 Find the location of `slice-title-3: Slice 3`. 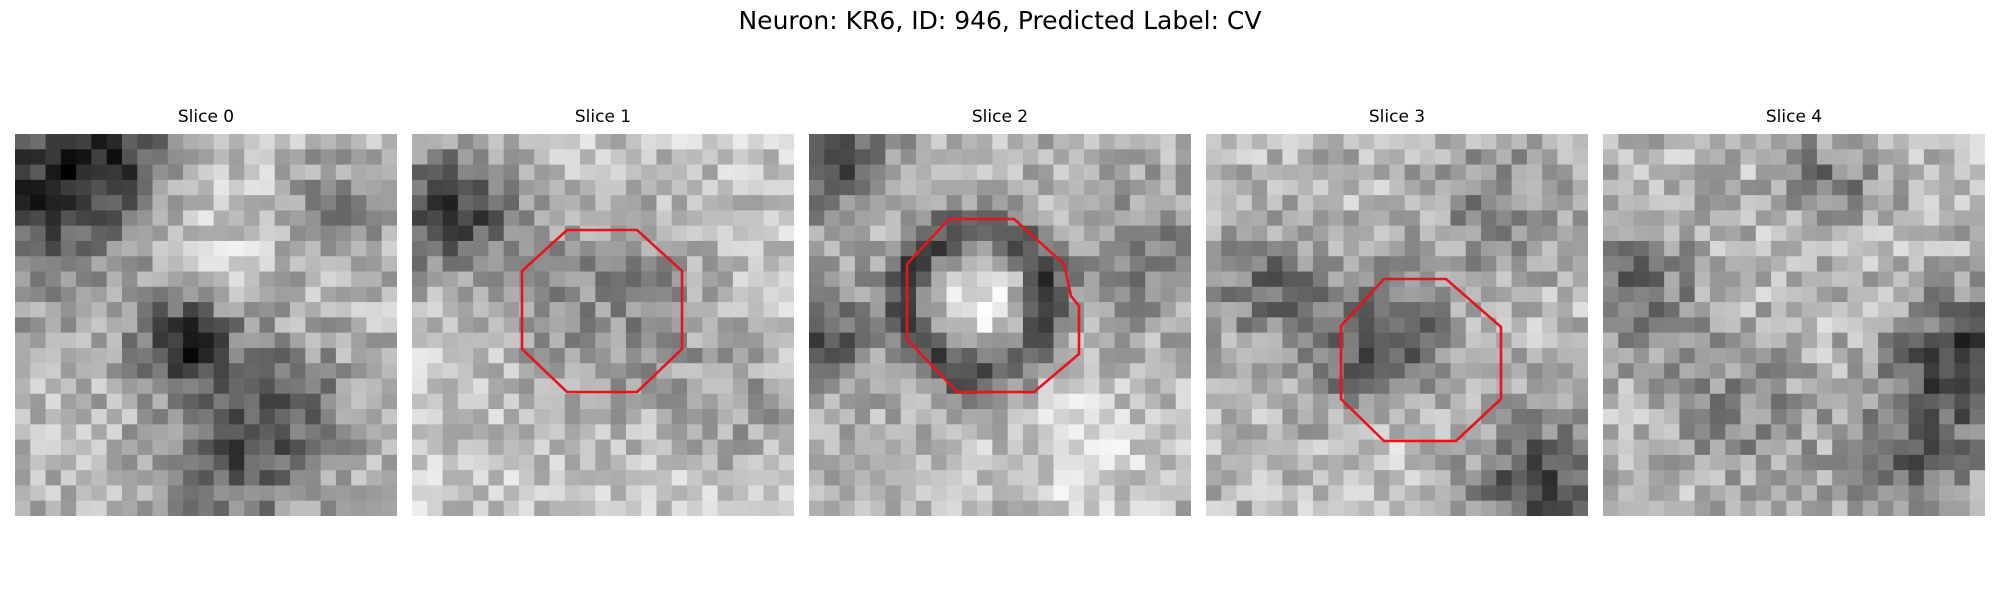

slice-title-3: Slice 3 is located at coordinates (1397, 117).